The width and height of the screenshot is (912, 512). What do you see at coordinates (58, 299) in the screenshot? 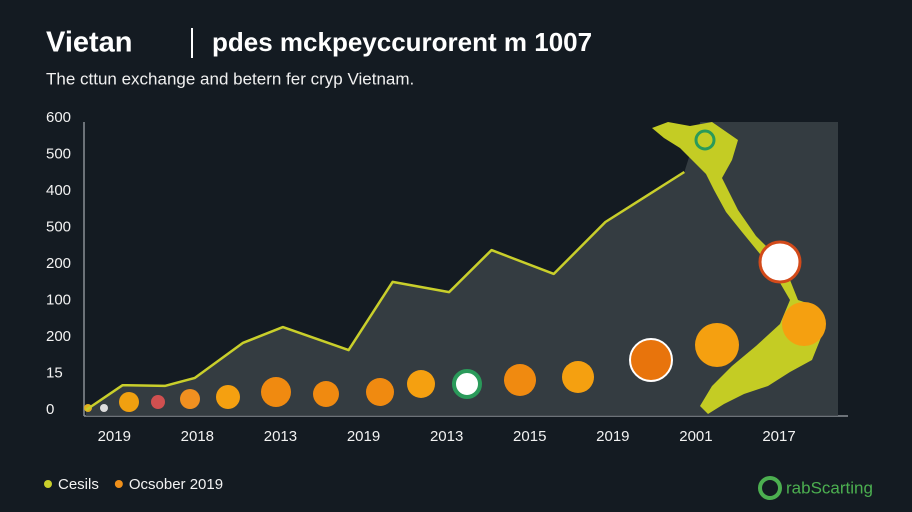
I see `y-tick-label: 100` at bounding box center [58, 299].